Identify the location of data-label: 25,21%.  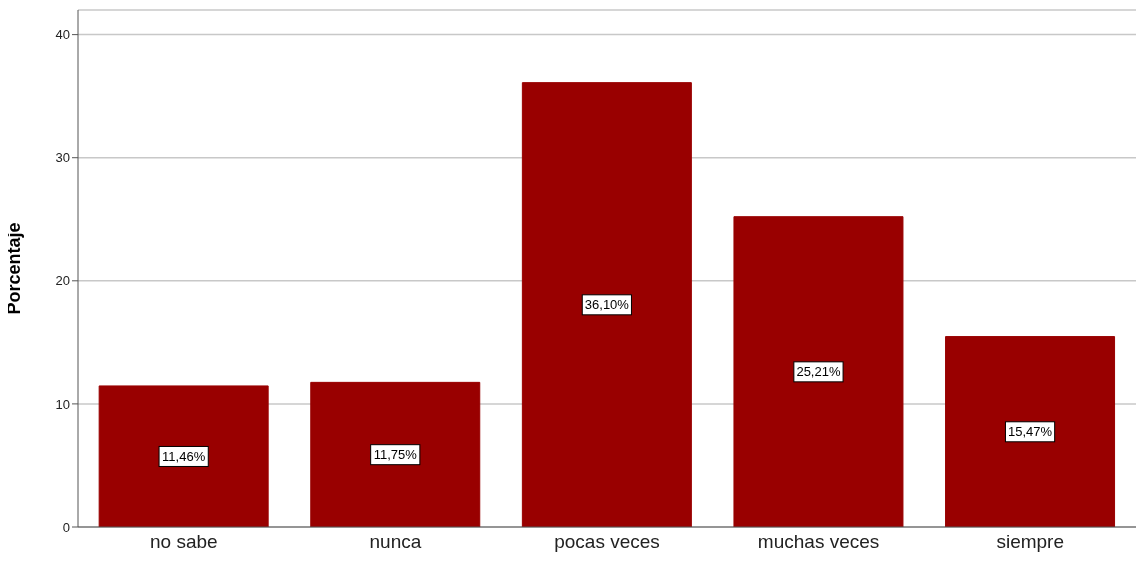
(818, 372).